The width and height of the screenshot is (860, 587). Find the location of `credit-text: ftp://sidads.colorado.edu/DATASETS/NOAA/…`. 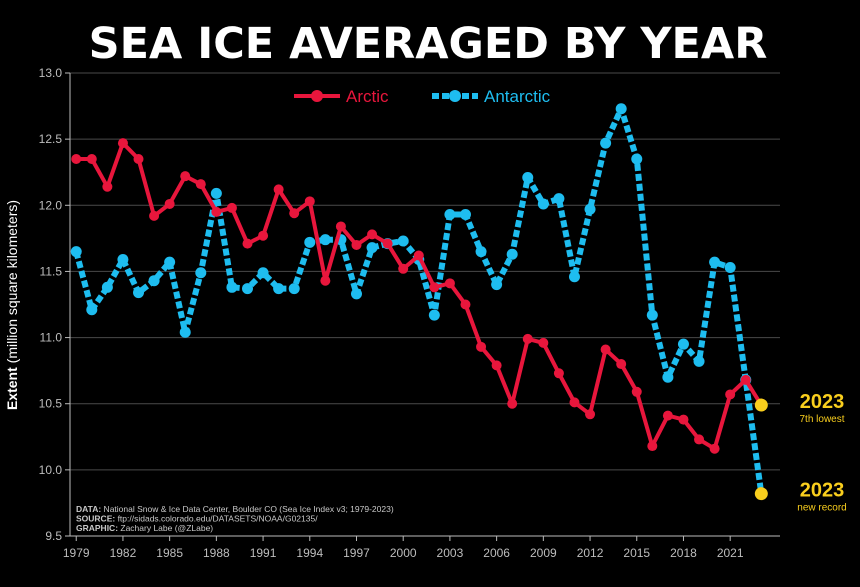

credit-text: ftp://sidads.colorado.edu/DATASETS/NOAA/… is located at coordinates (216, 519).